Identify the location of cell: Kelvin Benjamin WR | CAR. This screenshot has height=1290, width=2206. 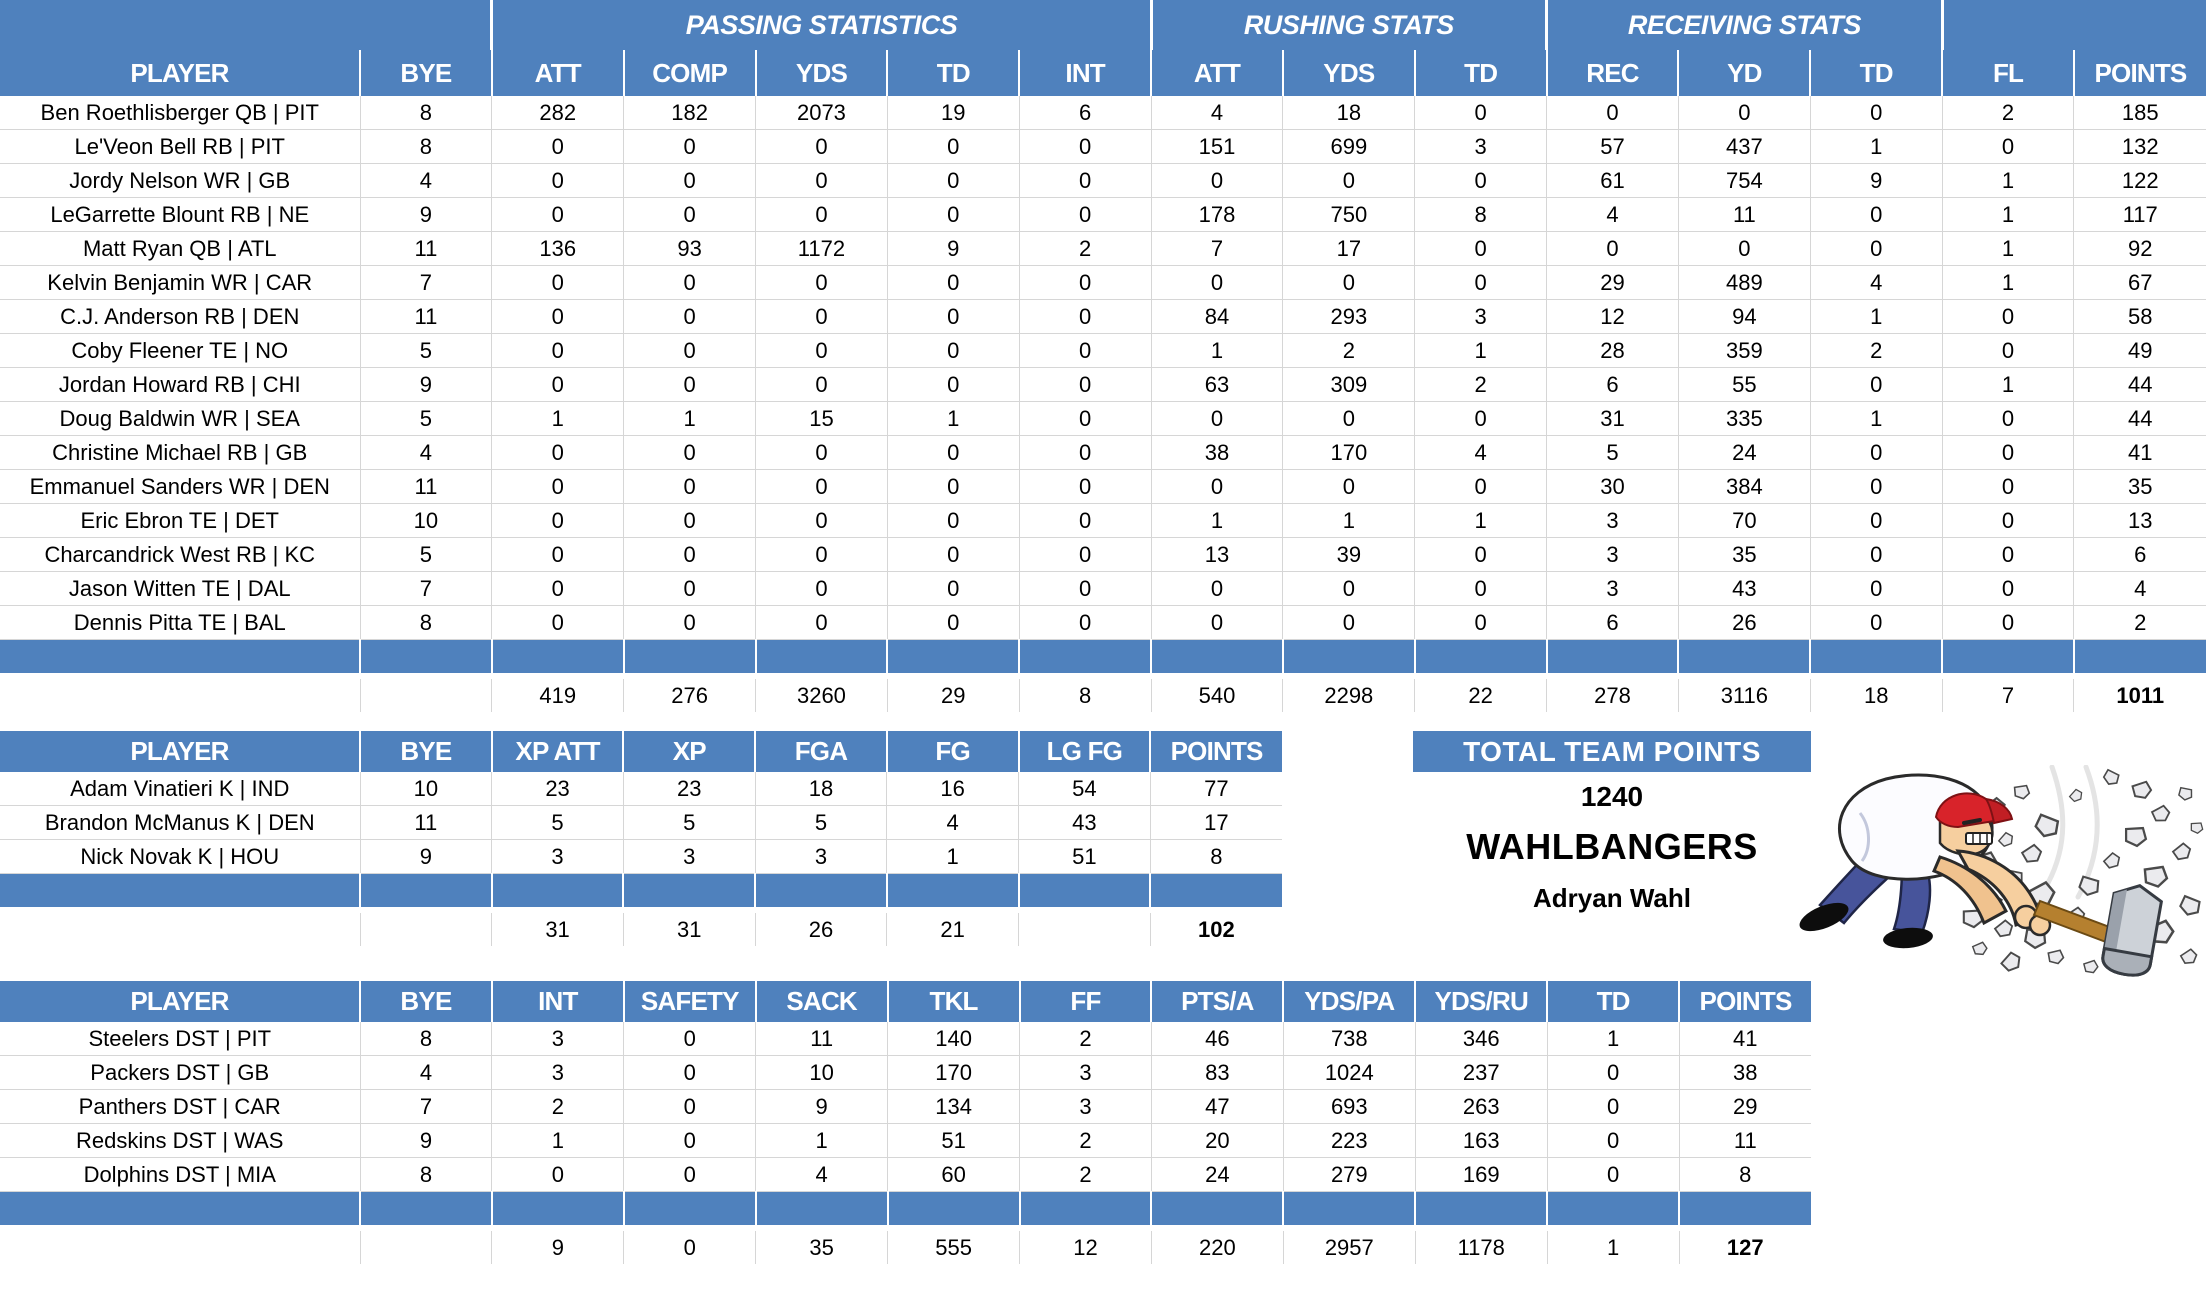
(180, 282).